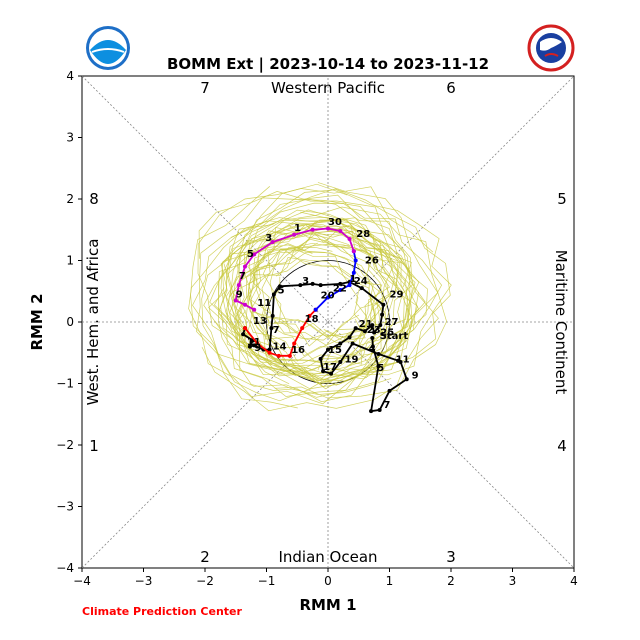 The image size is (640, 640). What do you see at coordinates (108, 48) in the screenshot?
I see `noaa-logo` at bounding box center [108, 48].